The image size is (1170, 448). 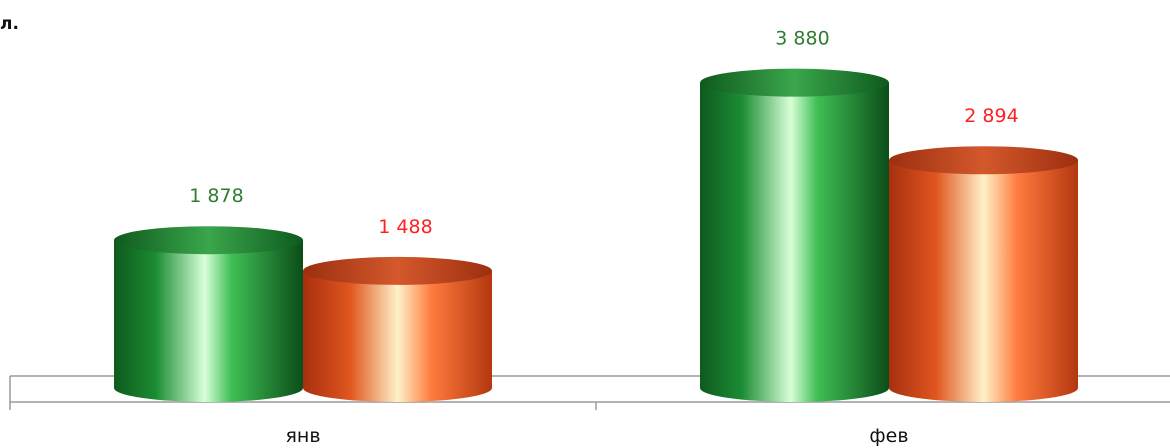 I want to click on chart-title-fragment: л., so click(x=9, y=24).